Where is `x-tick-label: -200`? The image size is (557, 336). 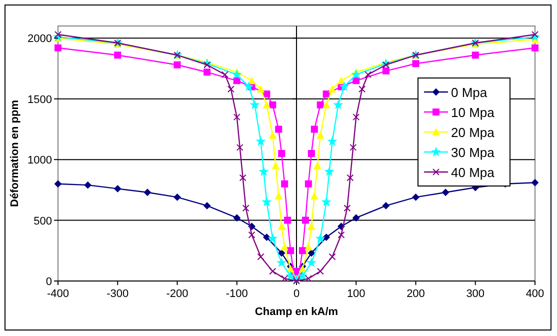 x-tick-label: -200 is located at coordinates (177, 294).